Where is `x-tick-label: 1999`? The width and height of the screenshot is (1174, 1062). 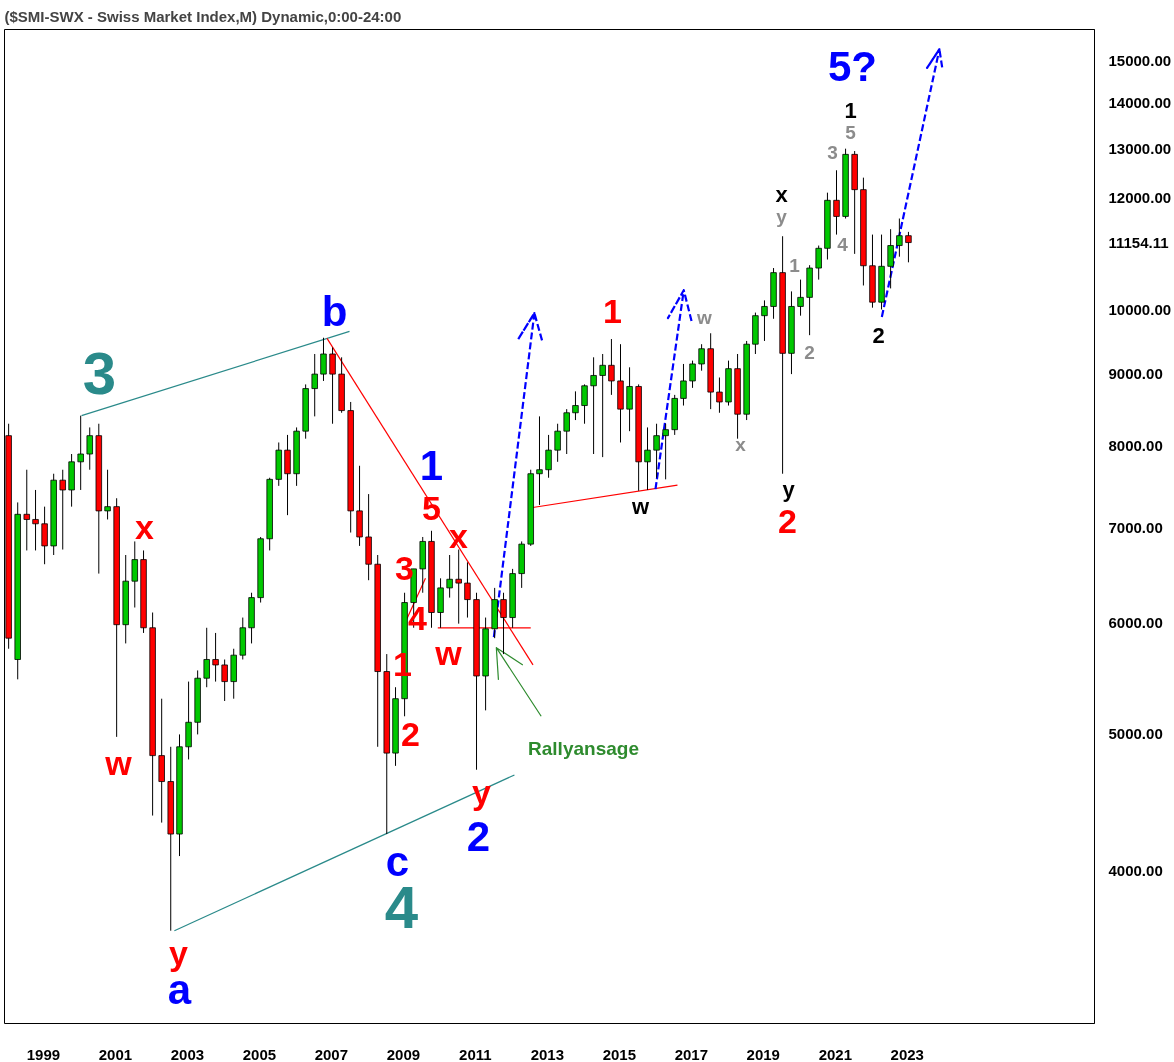
x-tick-label: 1999 is located at coordinates (43, 1053).